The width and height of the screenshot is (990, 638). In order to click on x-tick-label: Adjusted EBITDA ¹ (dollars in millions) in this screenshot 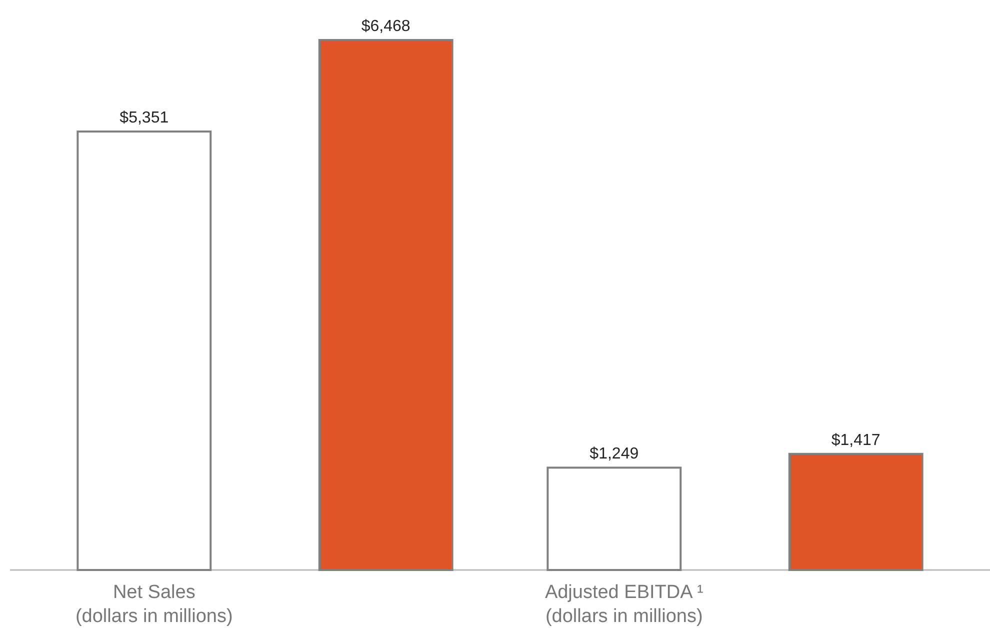, I will do `click(624, 604)`.